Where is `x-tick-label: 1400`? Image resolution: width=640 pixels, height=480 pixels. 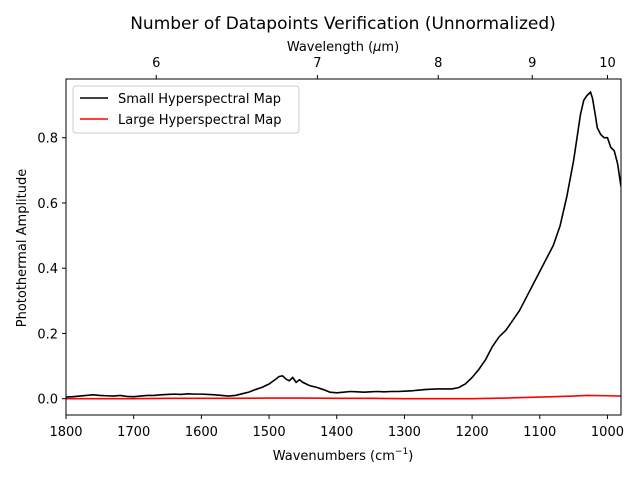
x-tick-label: 1400 is located at coordinates (336, 432).